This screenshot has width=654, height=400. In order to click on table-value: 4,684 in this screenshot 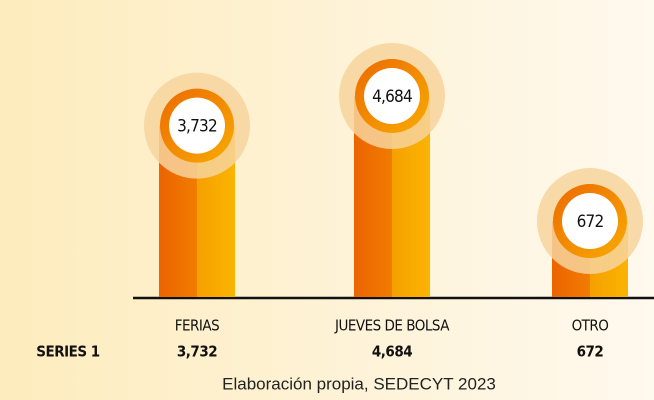, I will do `click(392, 352)`.